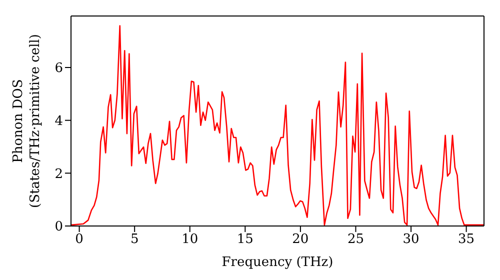  I want to click on y-tick-label: 2, so click(58, 174).